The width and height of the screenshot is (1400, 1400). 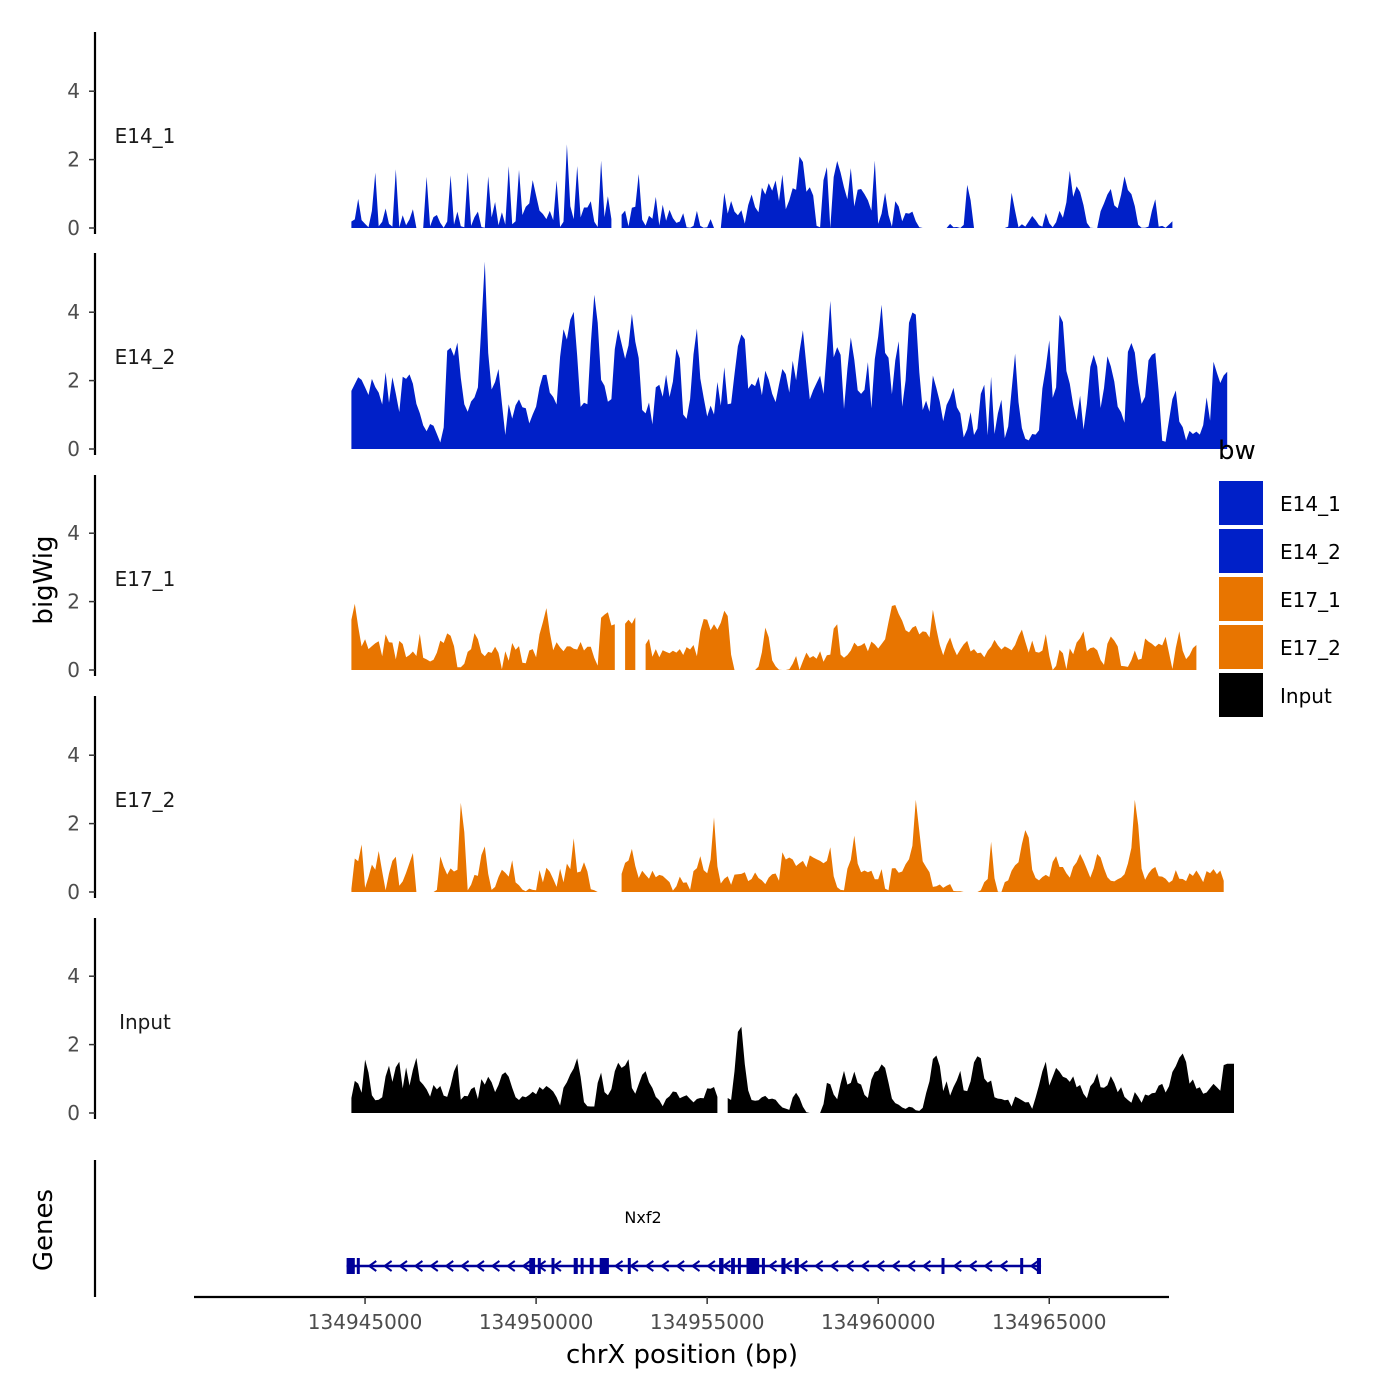 I want to click on x-tick-label: 134950000, so click(x=536, y=1322).